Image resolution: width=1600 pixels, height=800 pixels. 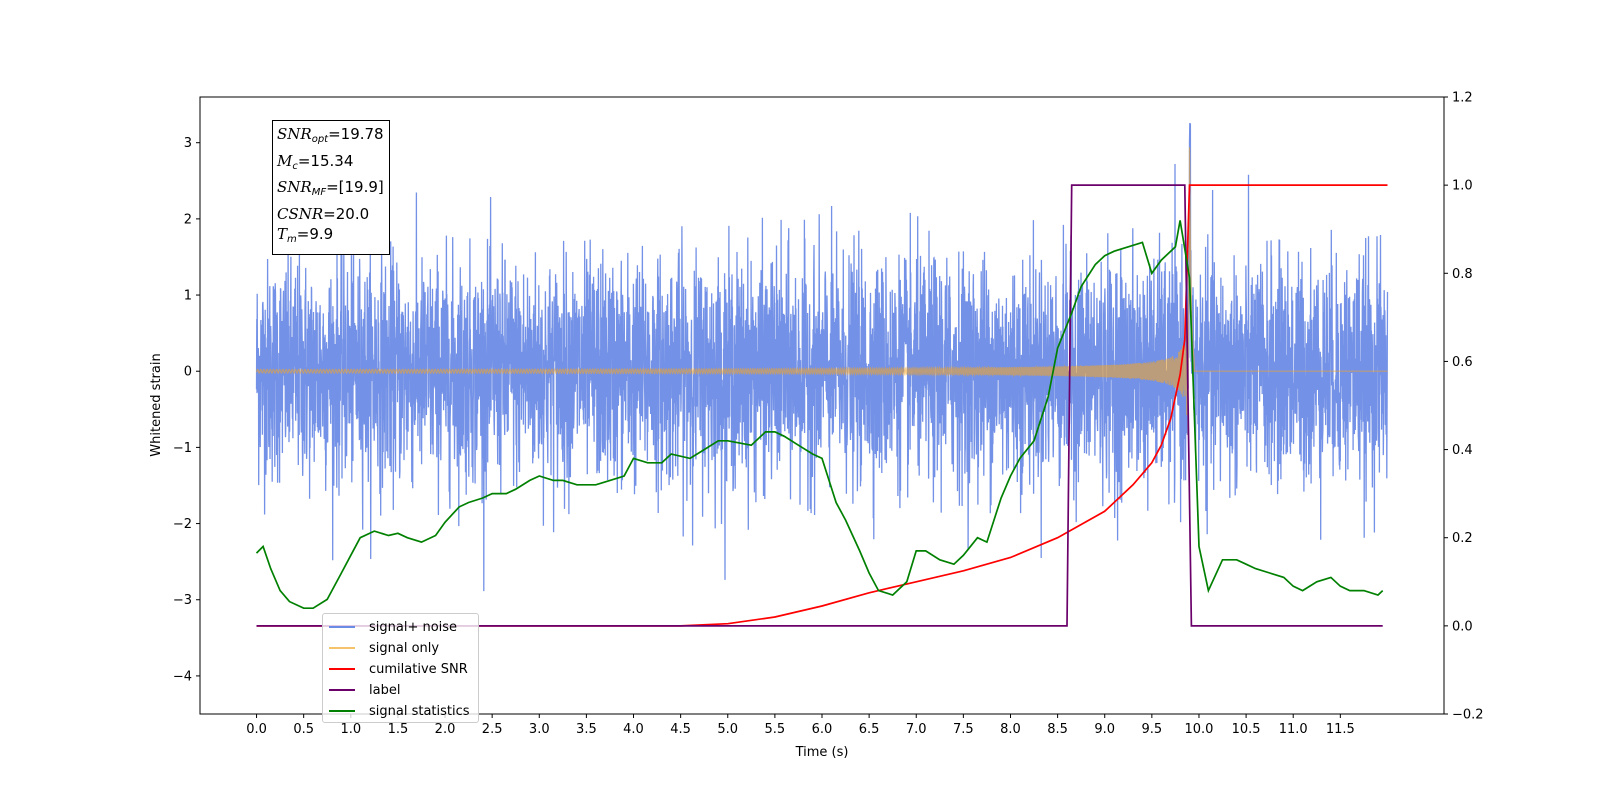 I want to click on info-mc: Mc=15.34, so click(x=315, y=161).